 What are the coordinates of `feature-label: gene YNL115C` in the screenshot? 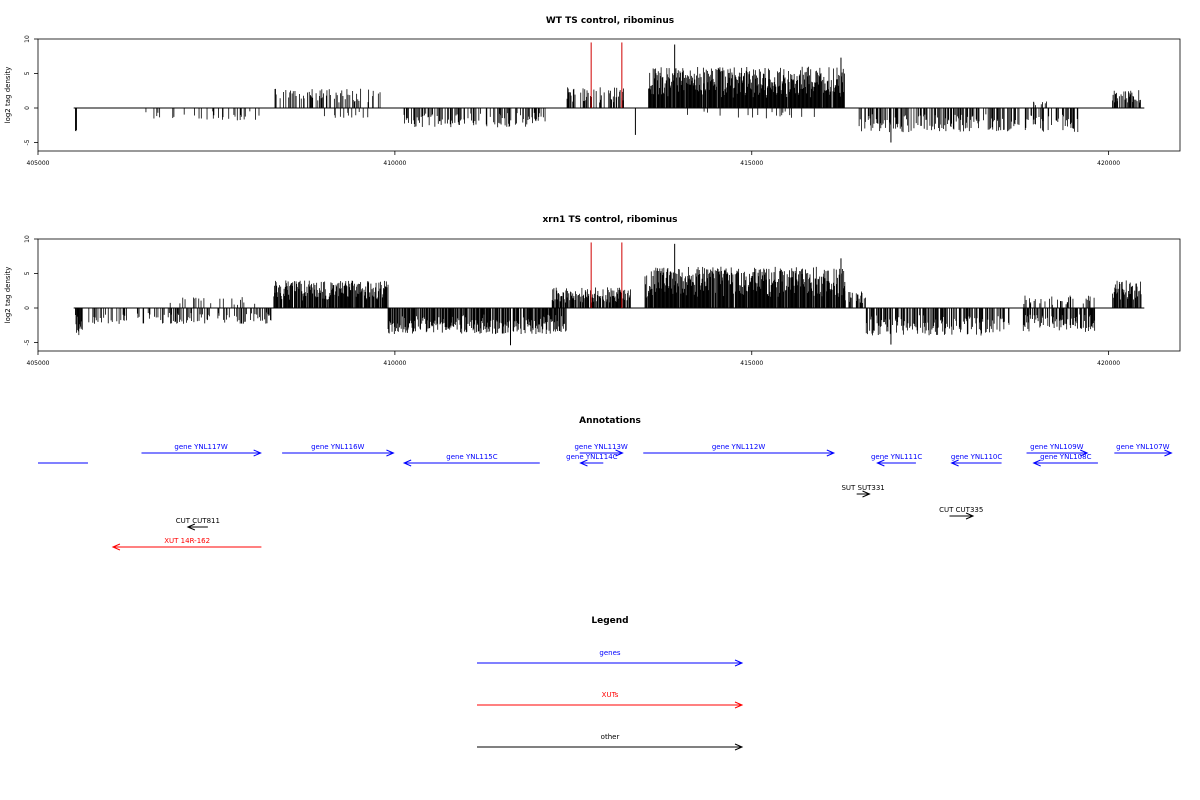 It's located at (471, 457).